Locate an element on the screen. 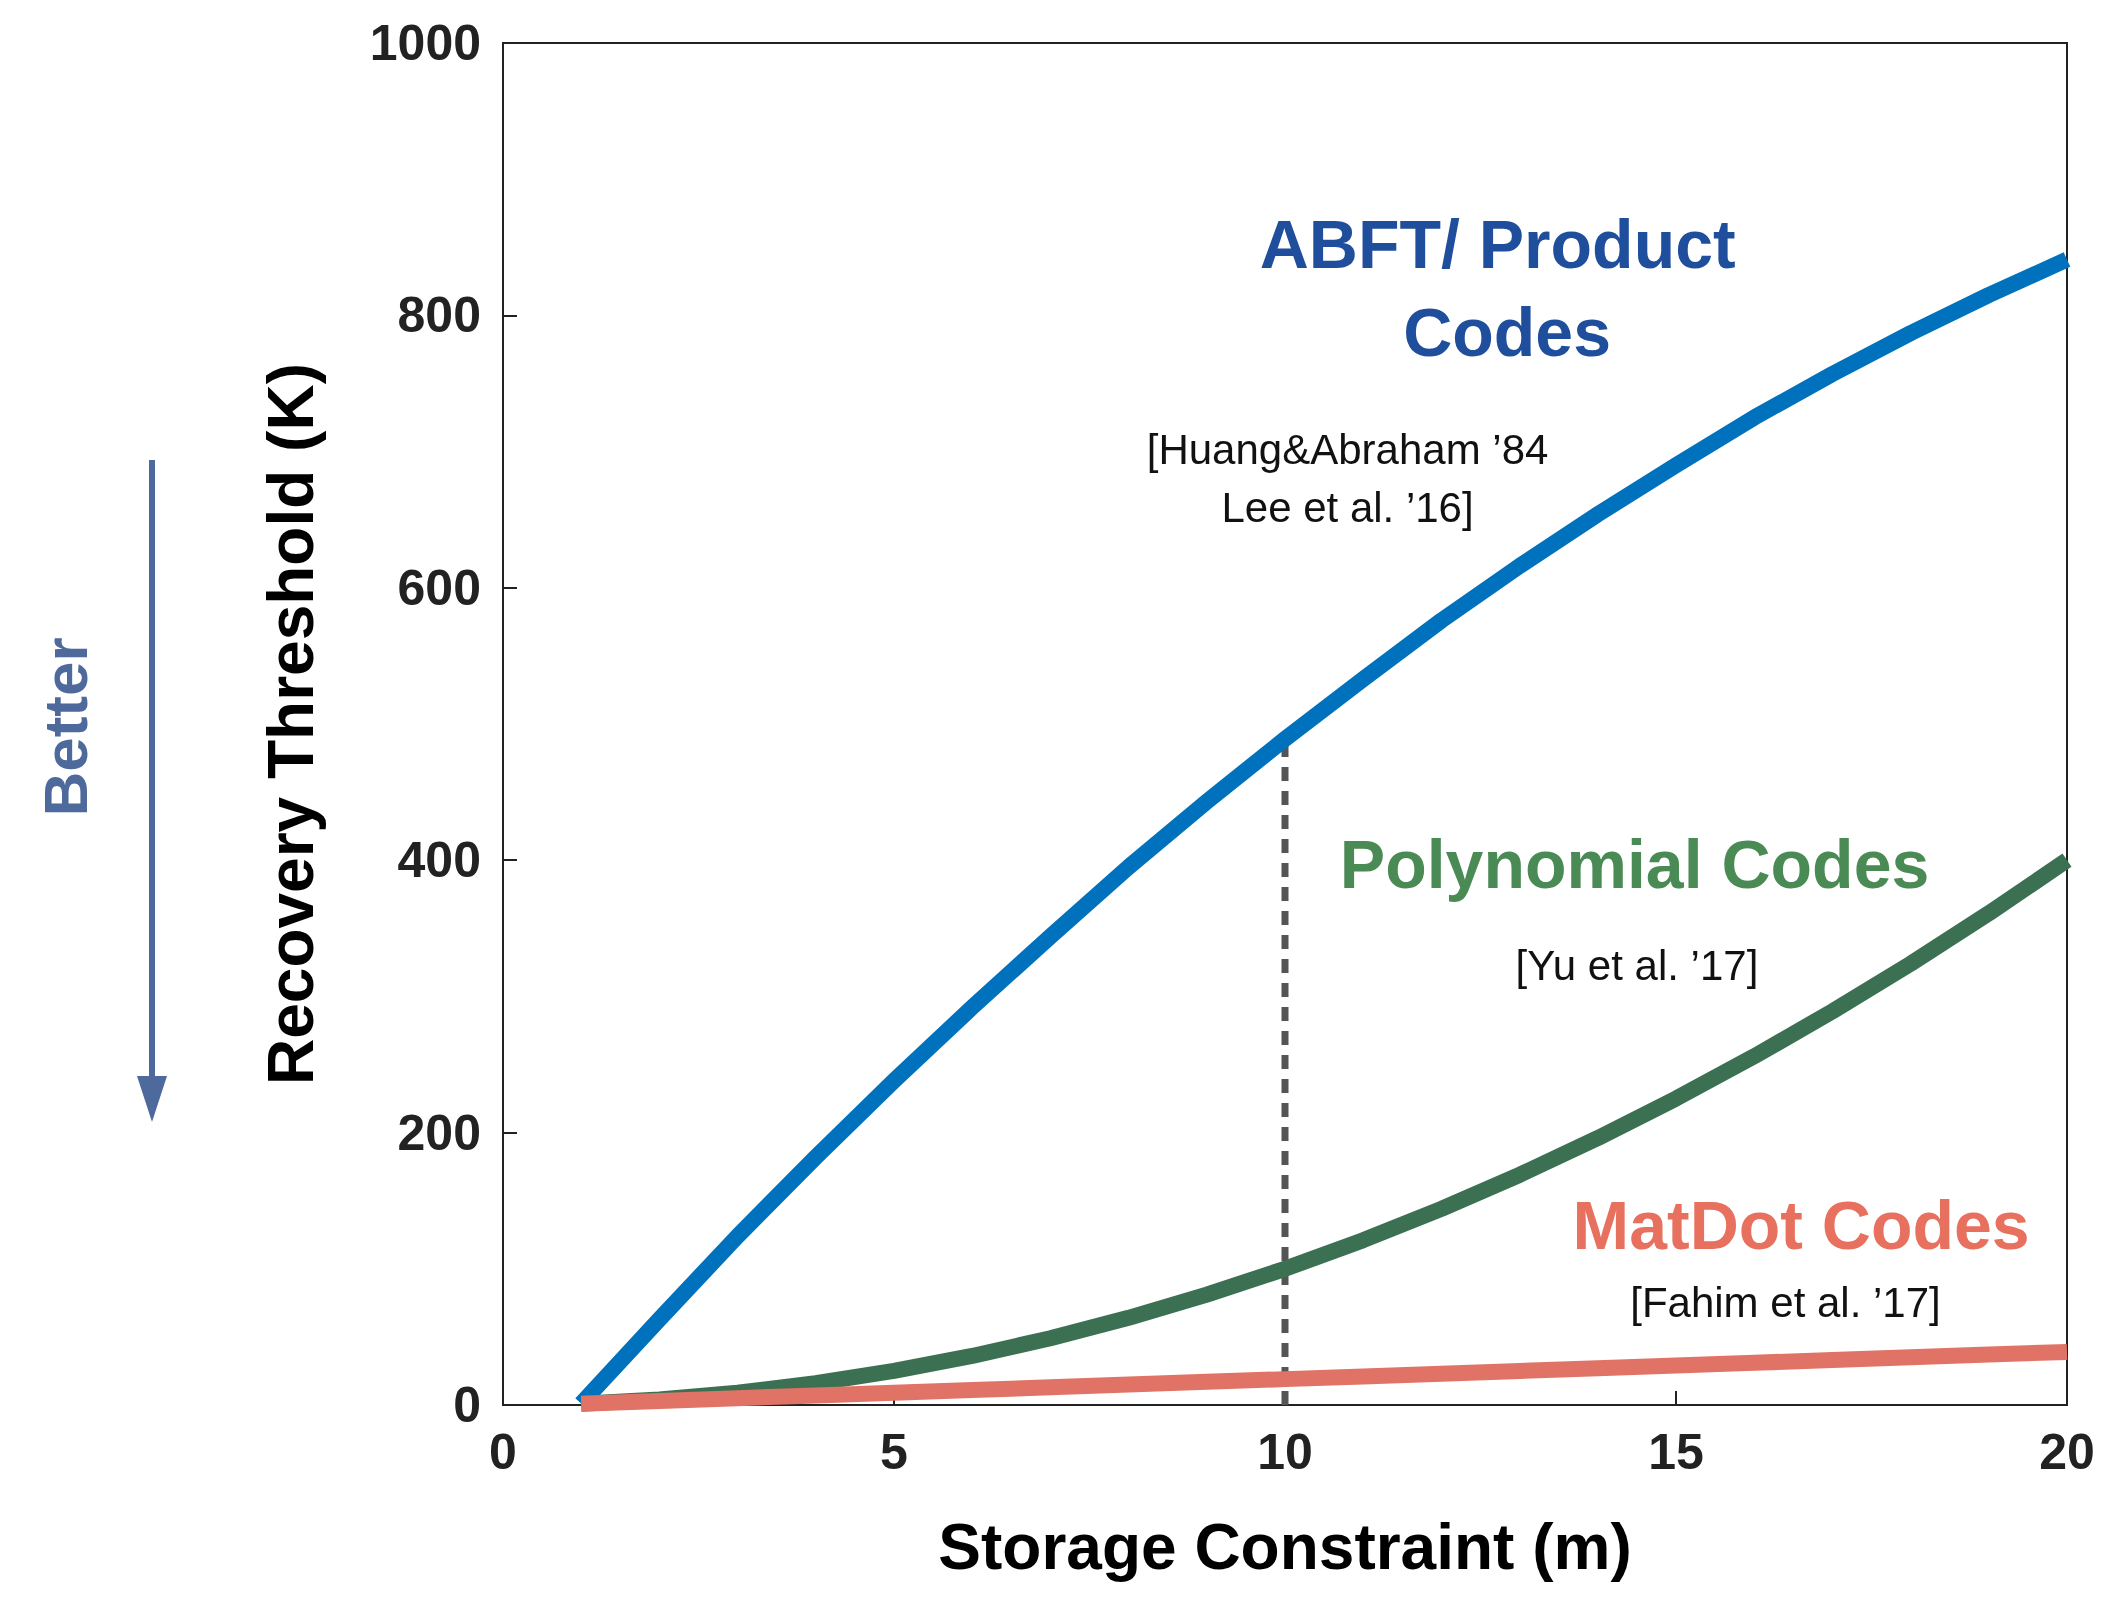 Image resolution: width=2110 pixels, height=1620 pixels. text: Better is located at coordinates (65, 727).